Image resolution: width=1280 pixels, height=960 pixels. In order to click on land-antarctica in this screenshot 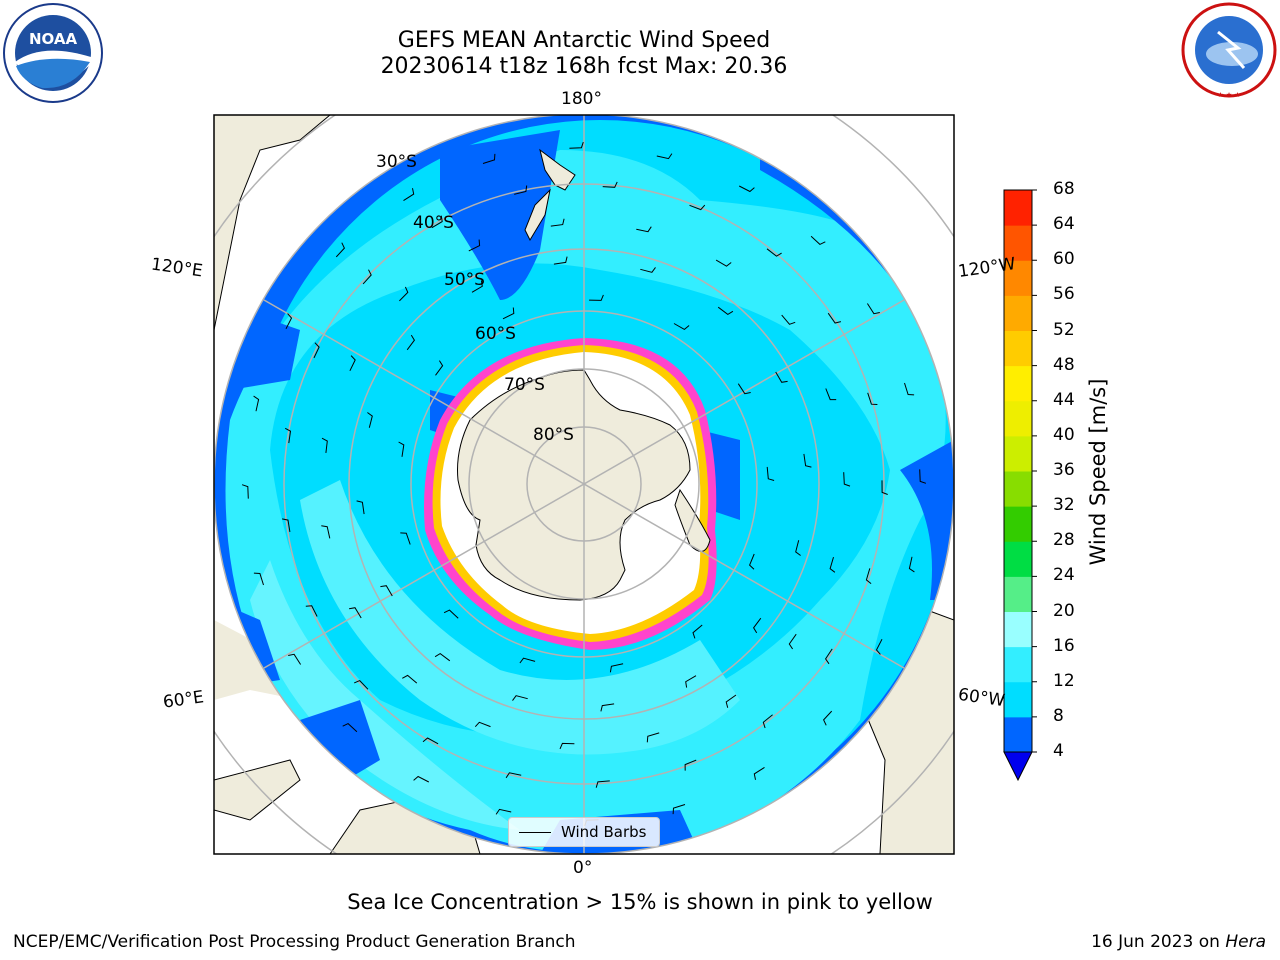, I will do `click(574, 485)`.